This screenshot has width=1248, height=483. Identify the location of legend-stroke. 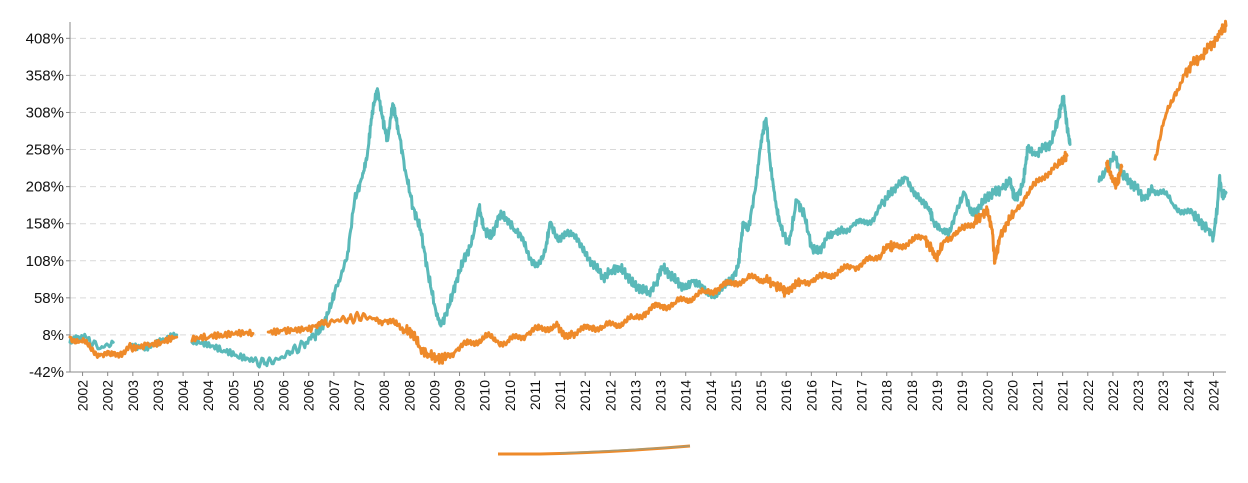
(594, 450).